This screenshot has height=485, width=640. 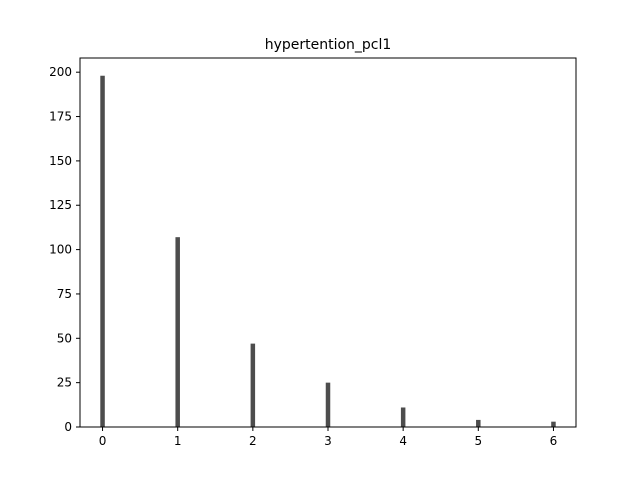 What do you see at coordinates (403, 441) in the screenshot?
I see `x-tick-label: 4` at bounding box center [403, 441].